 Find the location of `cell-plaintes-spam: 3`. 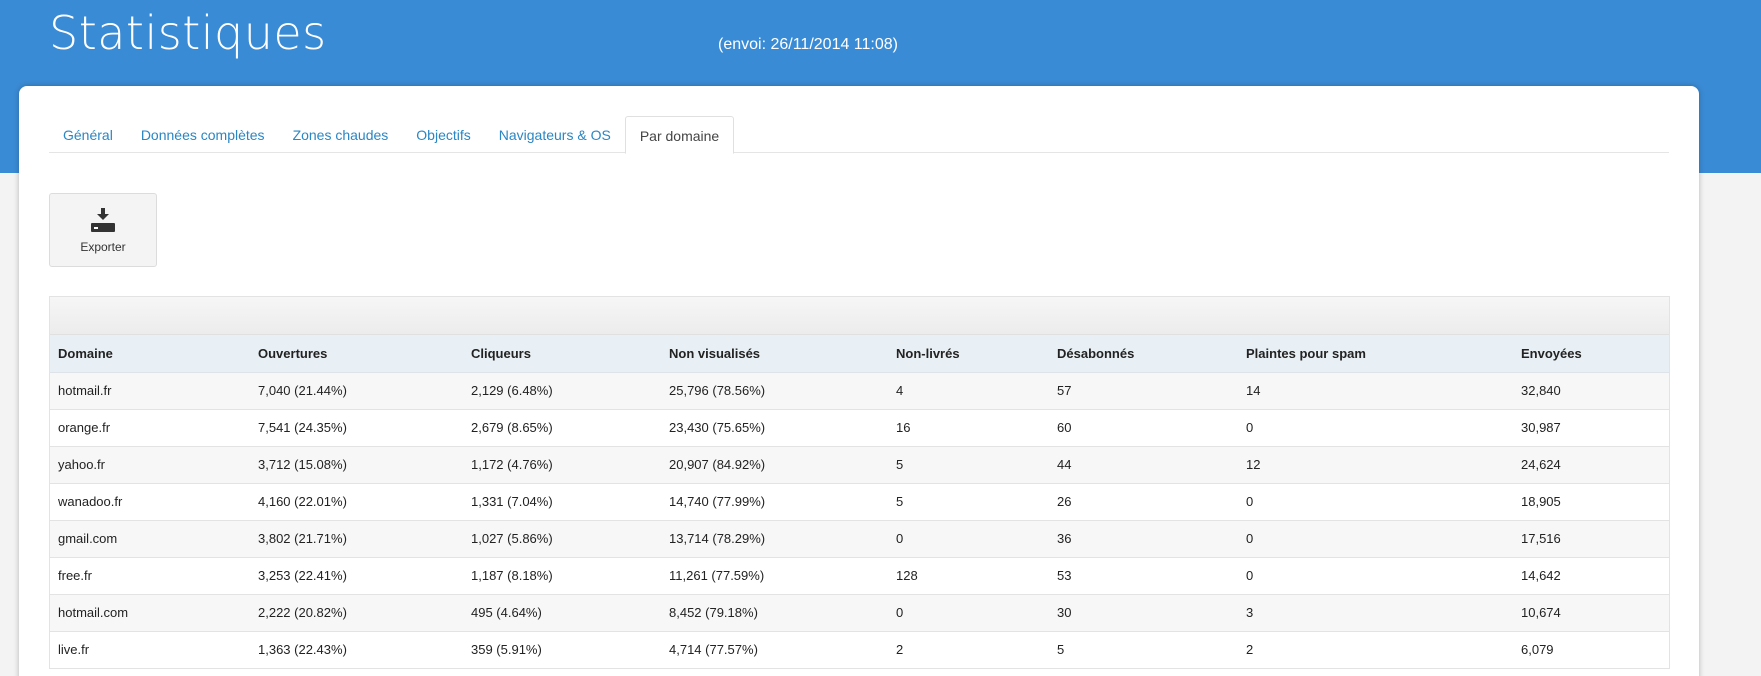

cell-plaintes-spam: 3 is located at coordinates (1375, 613).